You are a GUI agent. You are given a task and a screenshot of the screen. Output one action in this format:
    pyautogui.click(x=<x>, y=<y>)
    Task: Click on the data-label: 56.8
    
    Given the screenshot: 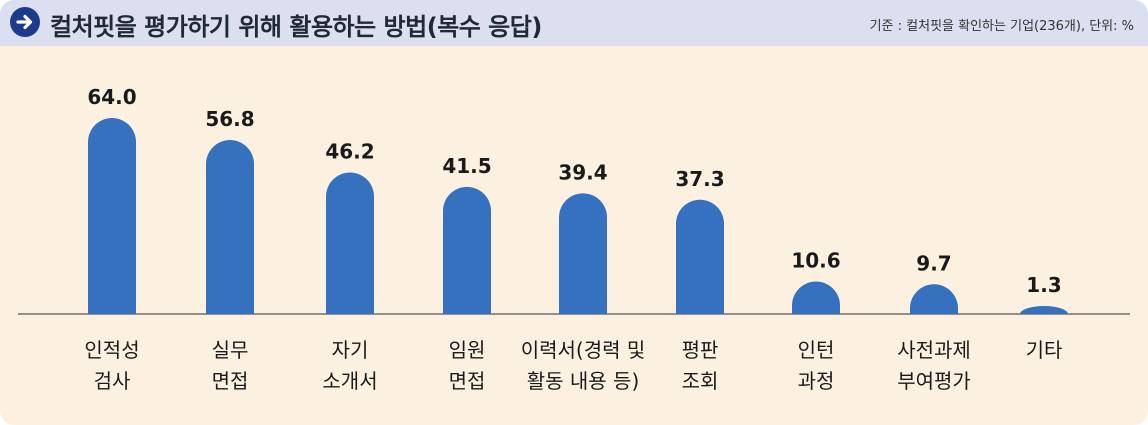 What is the action you would take?
    pyautogui.click(x=229, y=119)
    